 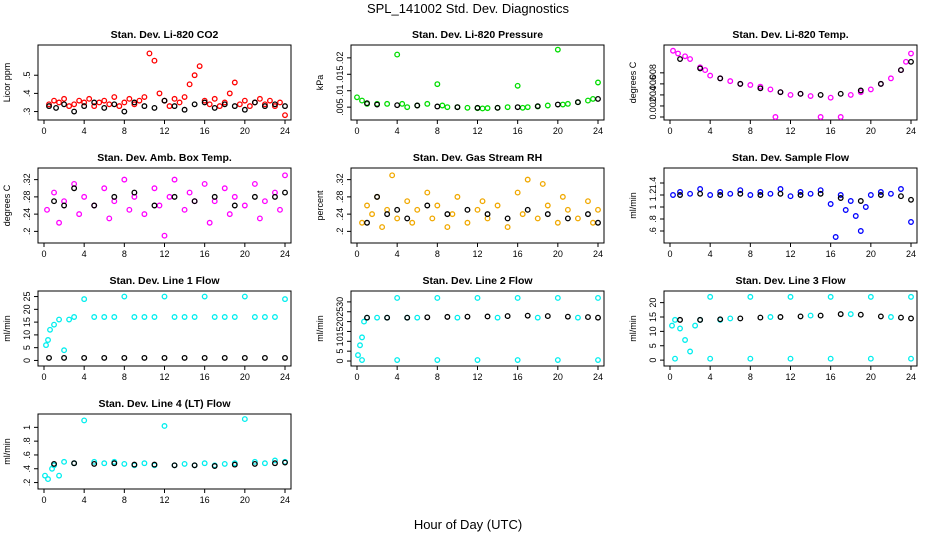 I want to click on y-tick-label: 15, so click(x=27, y=322).